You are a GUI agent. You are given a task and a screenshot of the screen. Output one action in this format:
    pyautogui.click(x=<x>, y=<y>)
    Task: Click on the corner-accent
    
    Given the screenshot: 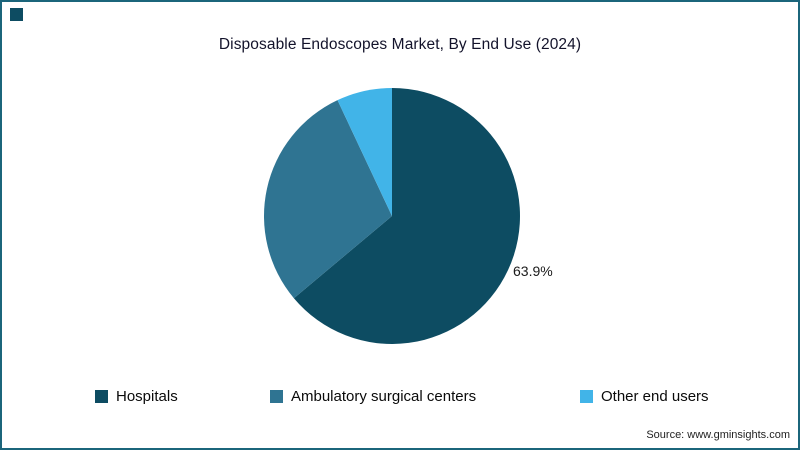 What is the action you would take?
    pyautogui.click(x=16, y=14)
    